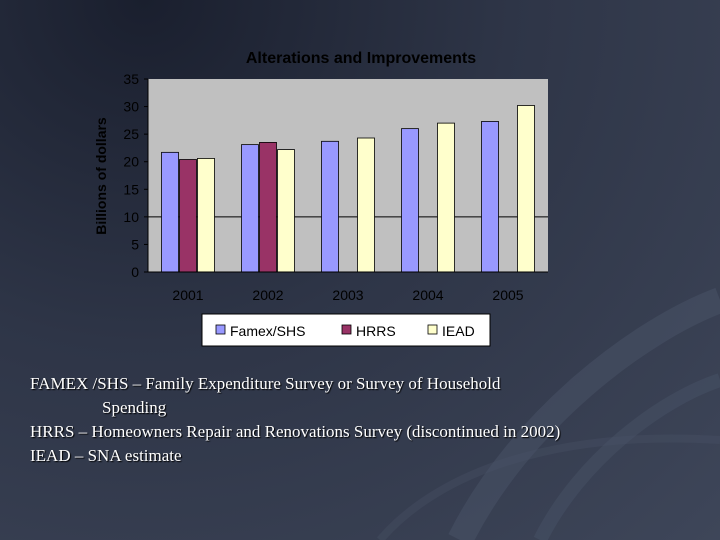 This screenshot has height=540, width=720. What do you see at coordinates (361, 58) in the screenshot?
I see `chart-title: Alterations and Improvements` at bounding box center [361, 58].